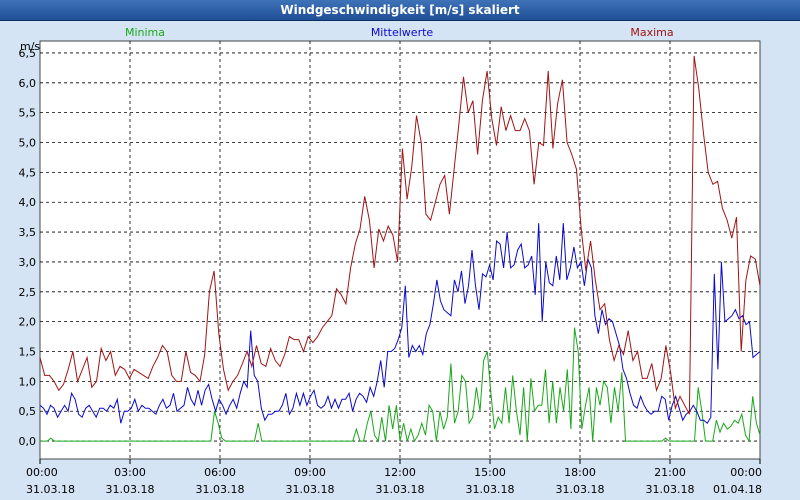  Describe the element at coordinates (310, 472) in the screenshot. I see `x-tick-time-label: 09:00` at that location.